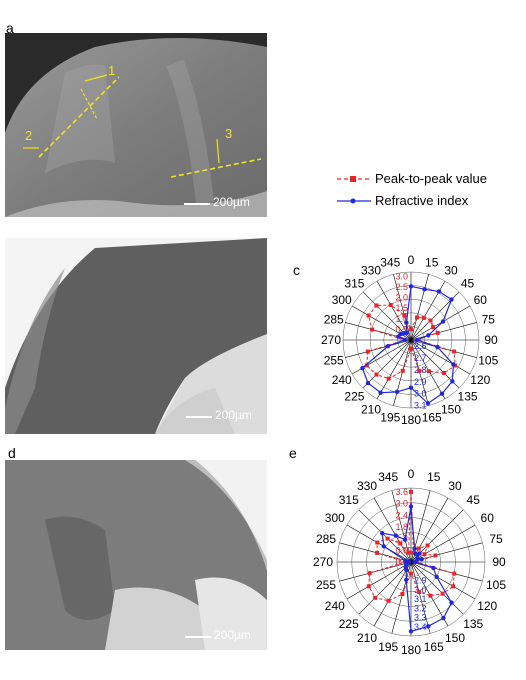 Image resolution: width=526 pixels, height=680 pixels. Describe the element at coordinates (371, 271) in the screenshot. I see `angle-tick-label: 330` at that location.